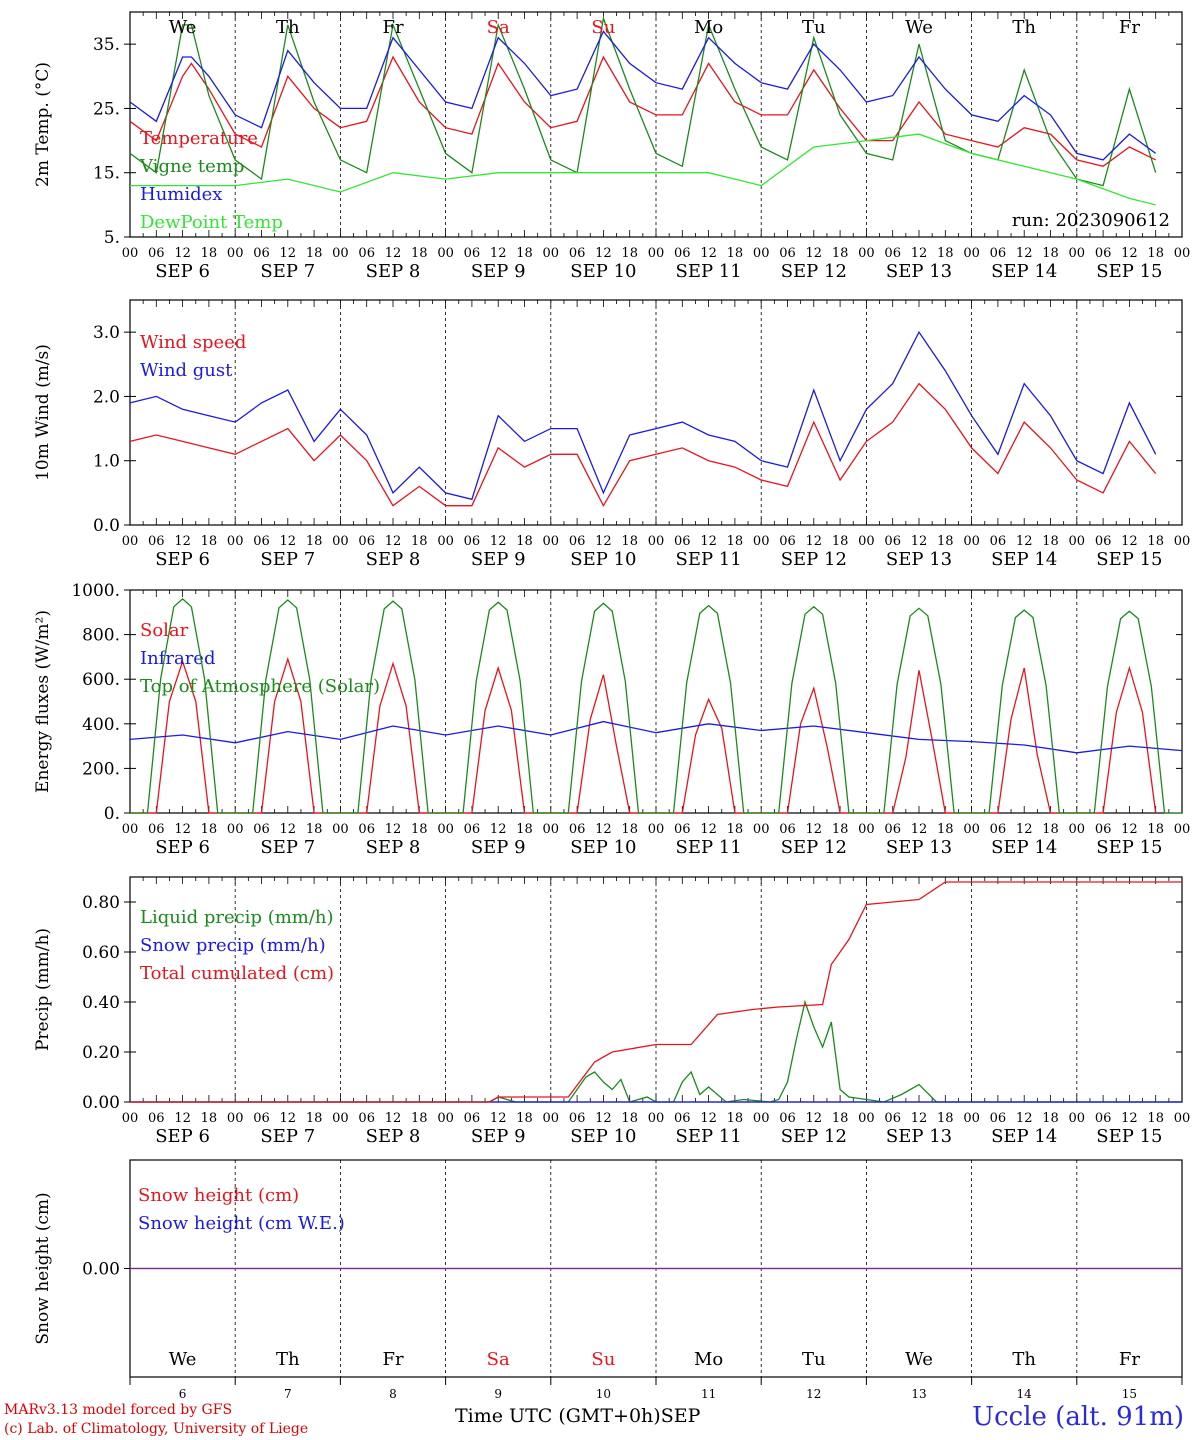 This screenshot has width=1194, height=1440. I want to click on date-label-wind: SEP 12, so click(814, 559).